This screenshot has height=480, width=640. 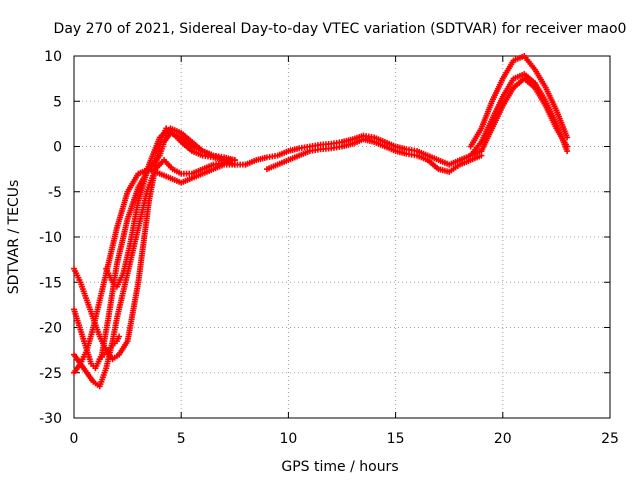 I want to click on x-tick-label: 0, so click(x=74, y=439).